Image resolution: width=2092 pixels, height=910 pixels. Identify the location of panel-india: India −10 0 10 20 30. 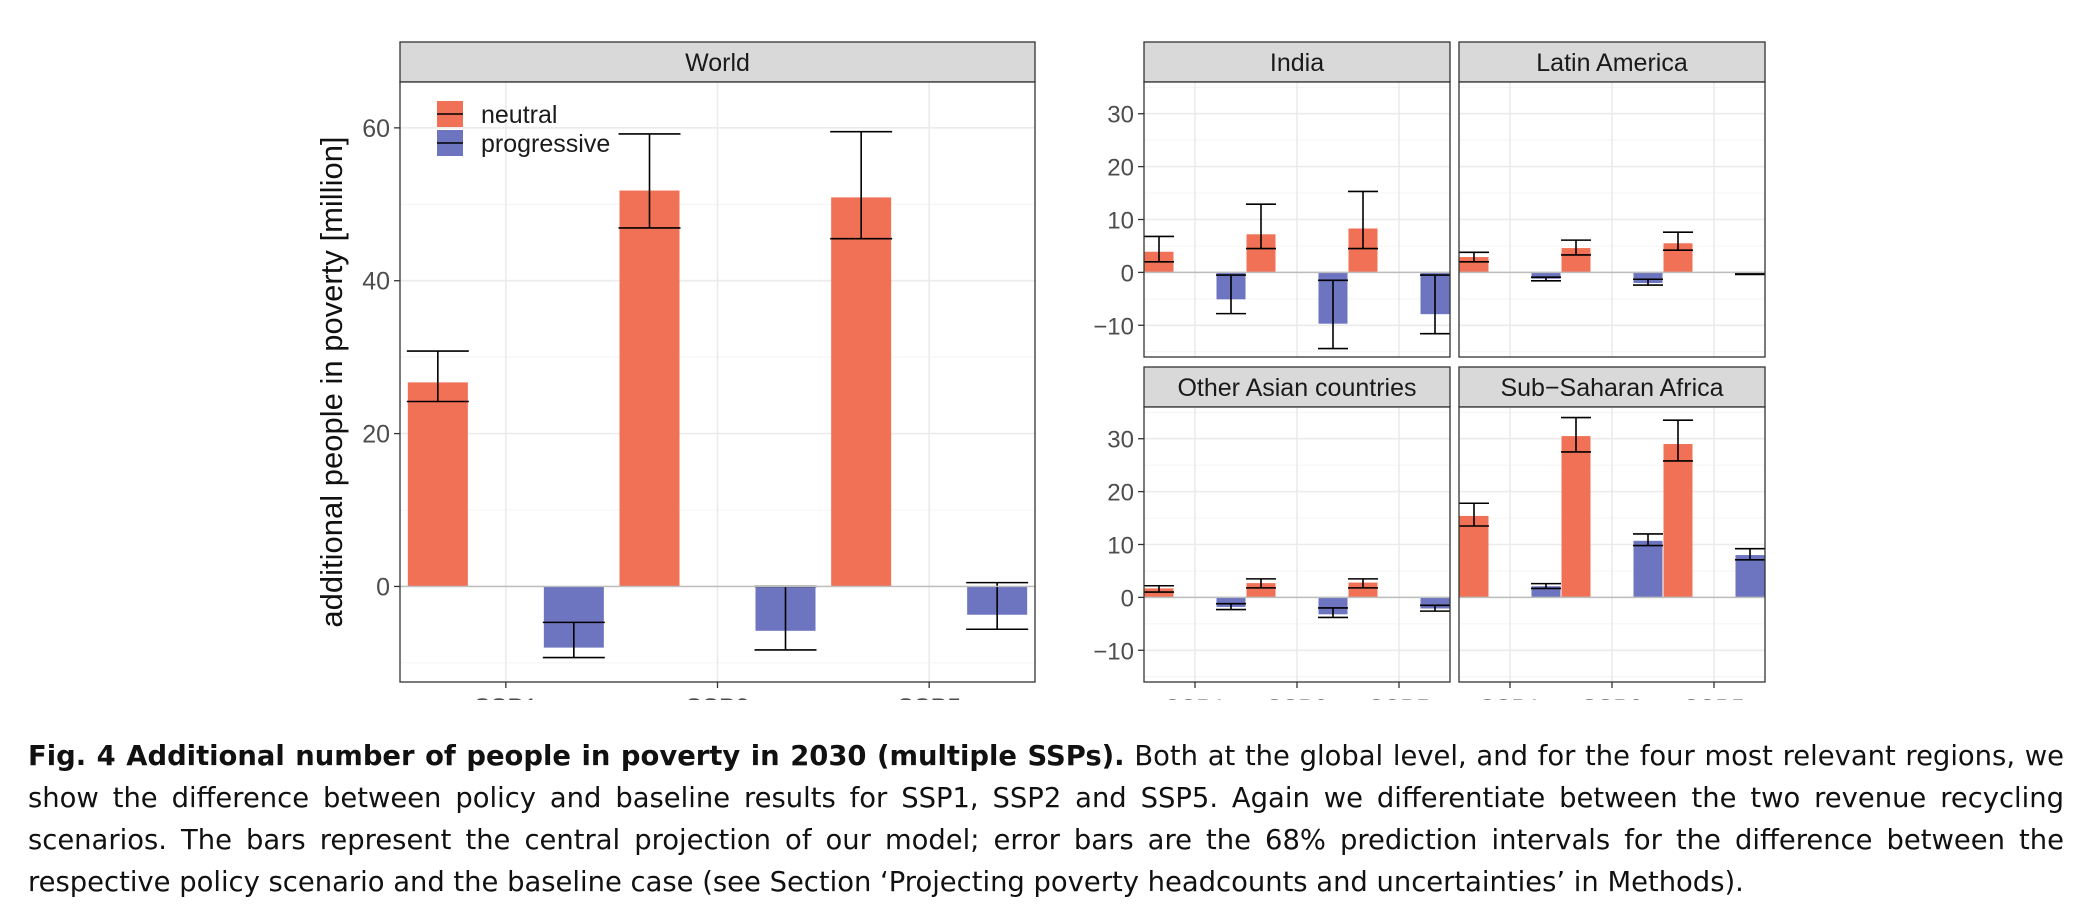
(1272, 199).